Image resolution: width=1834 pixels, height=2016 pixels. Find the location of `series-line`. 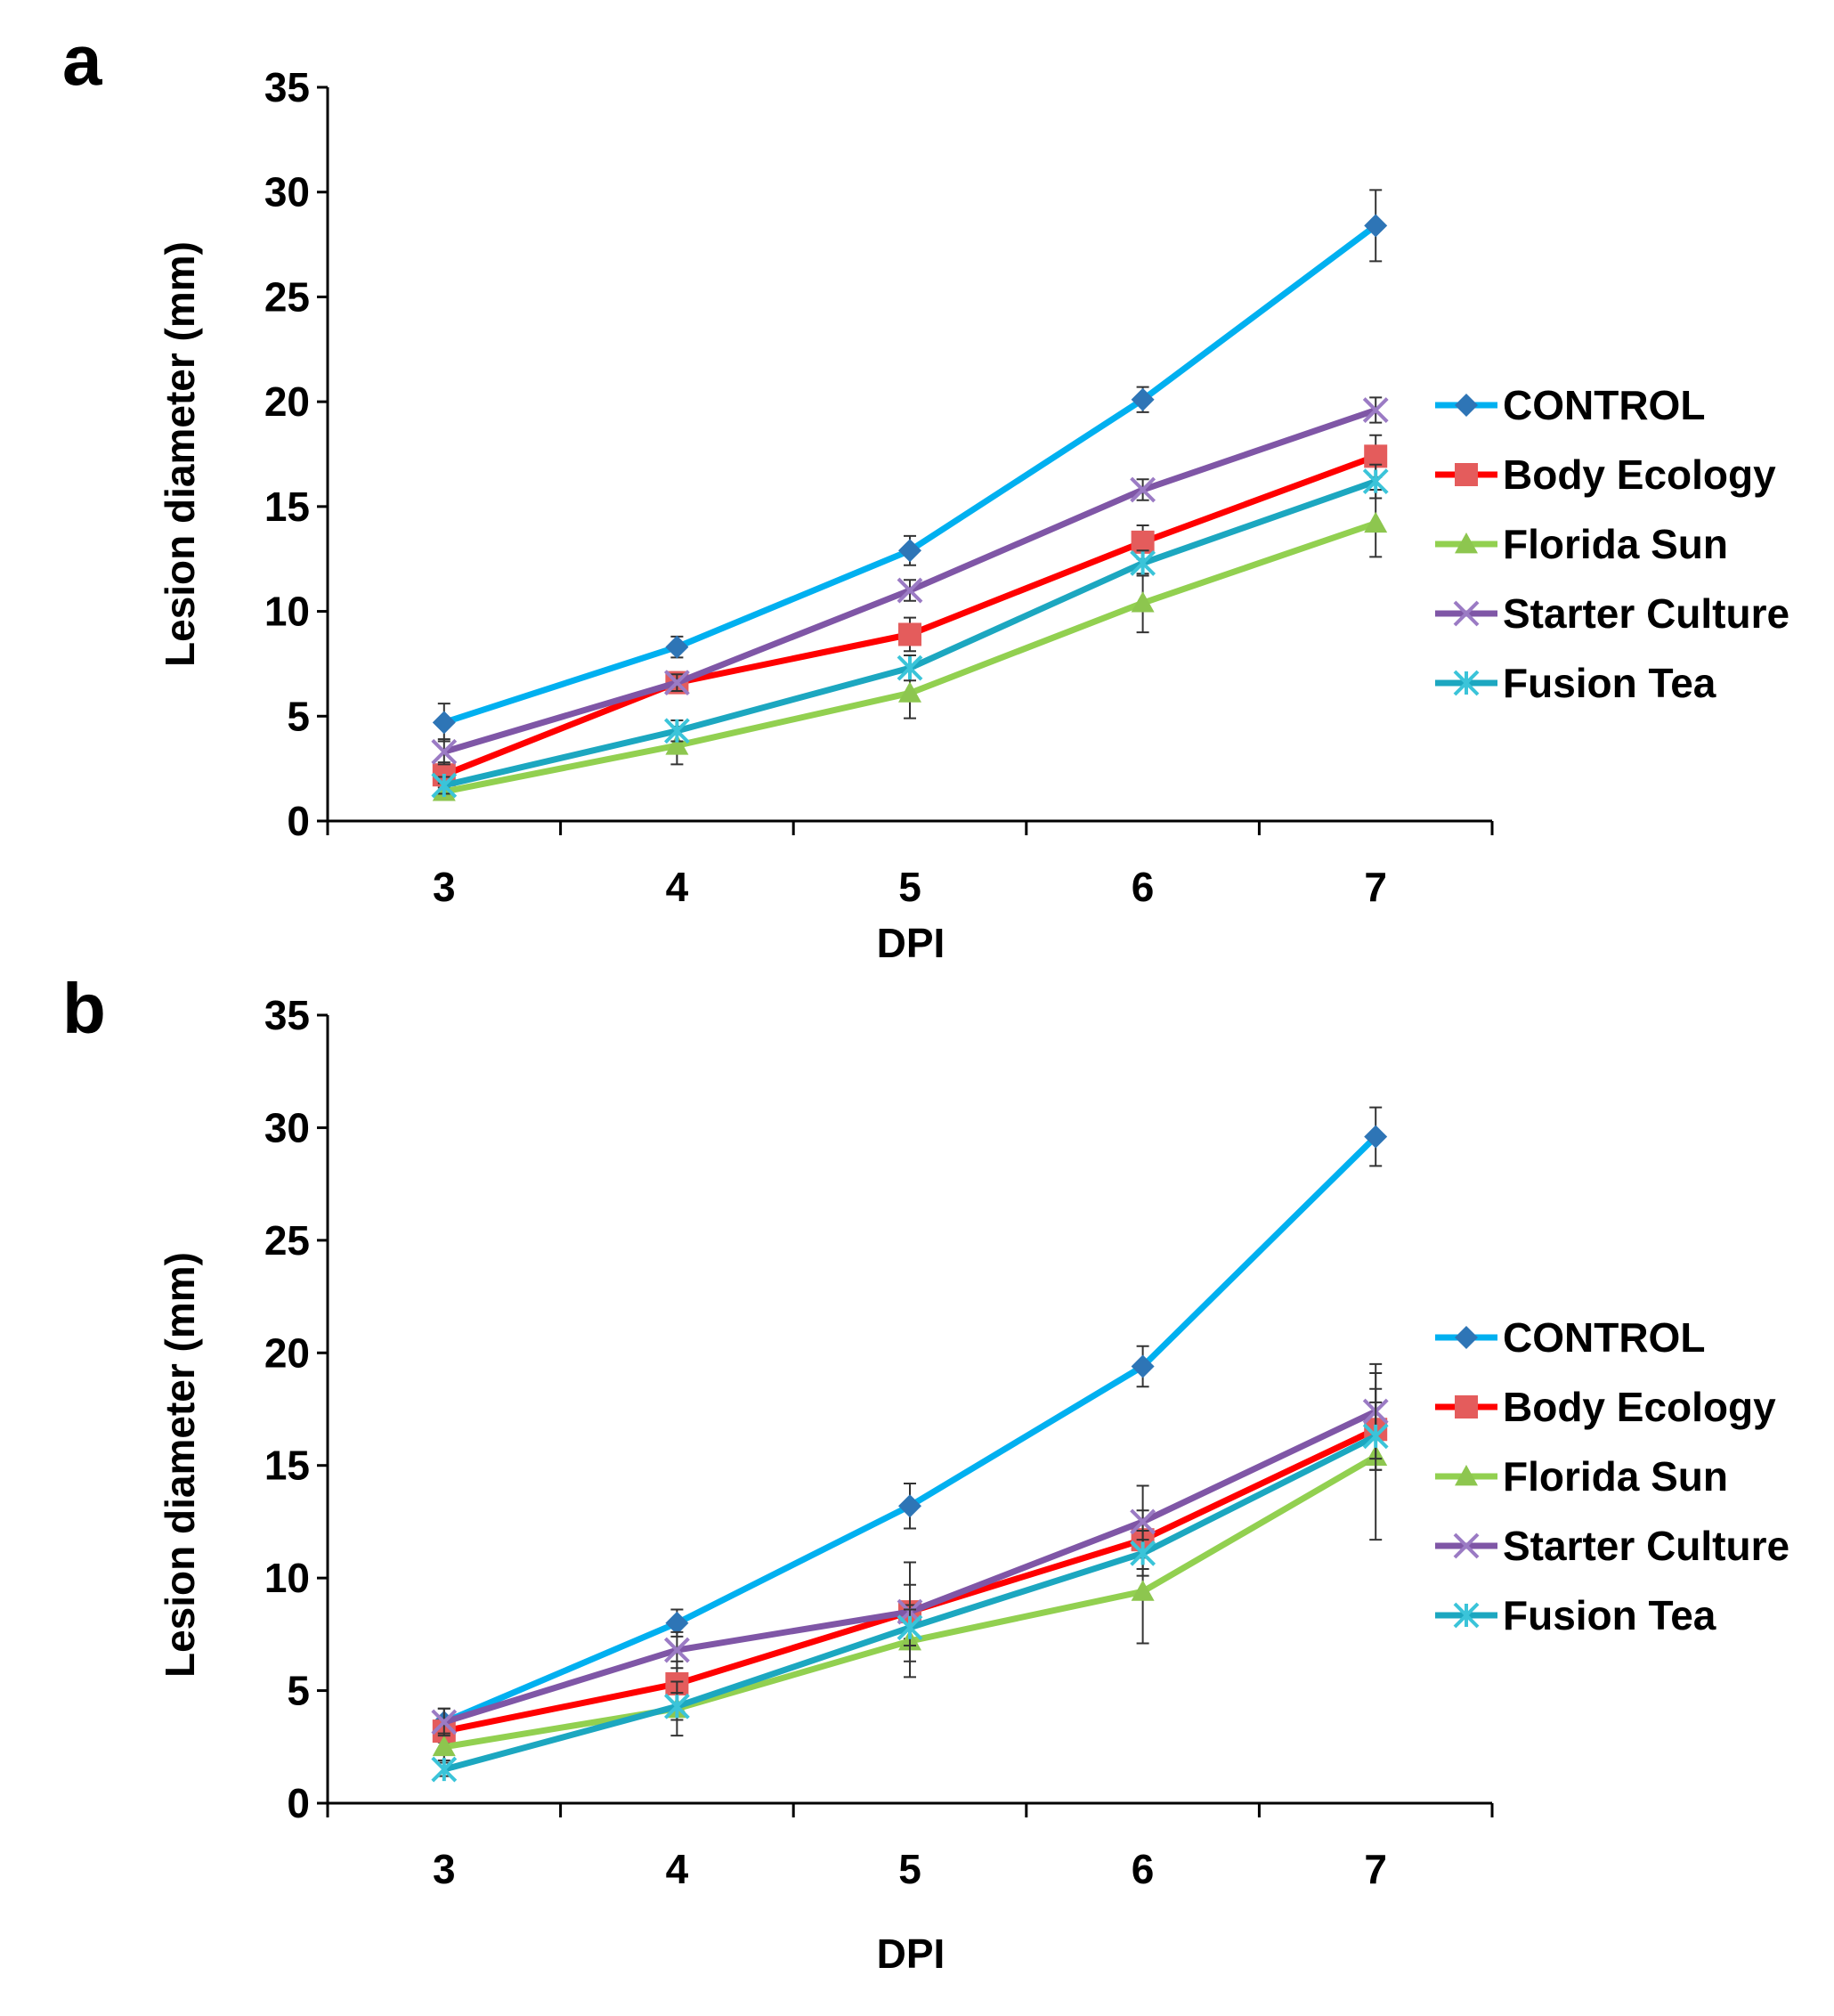

series-line is located at coordinates (909, 615).